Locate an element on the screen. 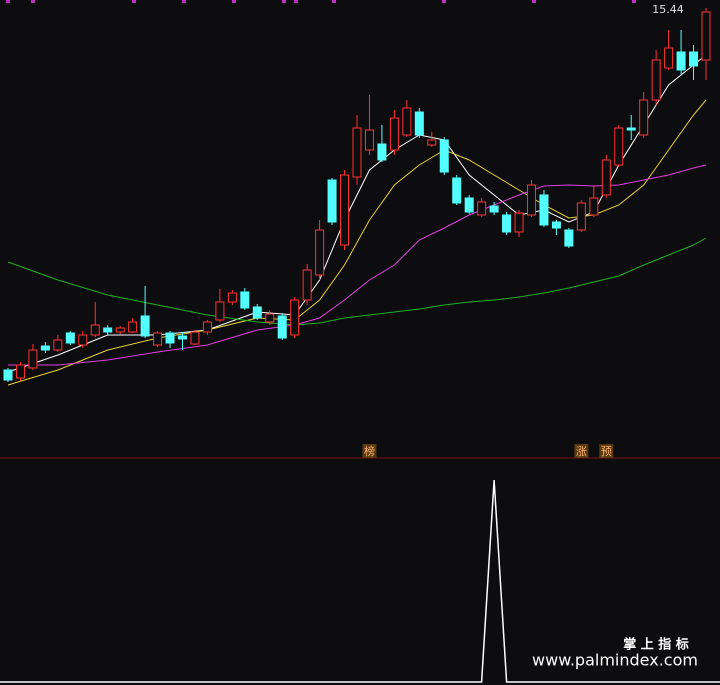  top-dots is located at coordinates (321, 1).